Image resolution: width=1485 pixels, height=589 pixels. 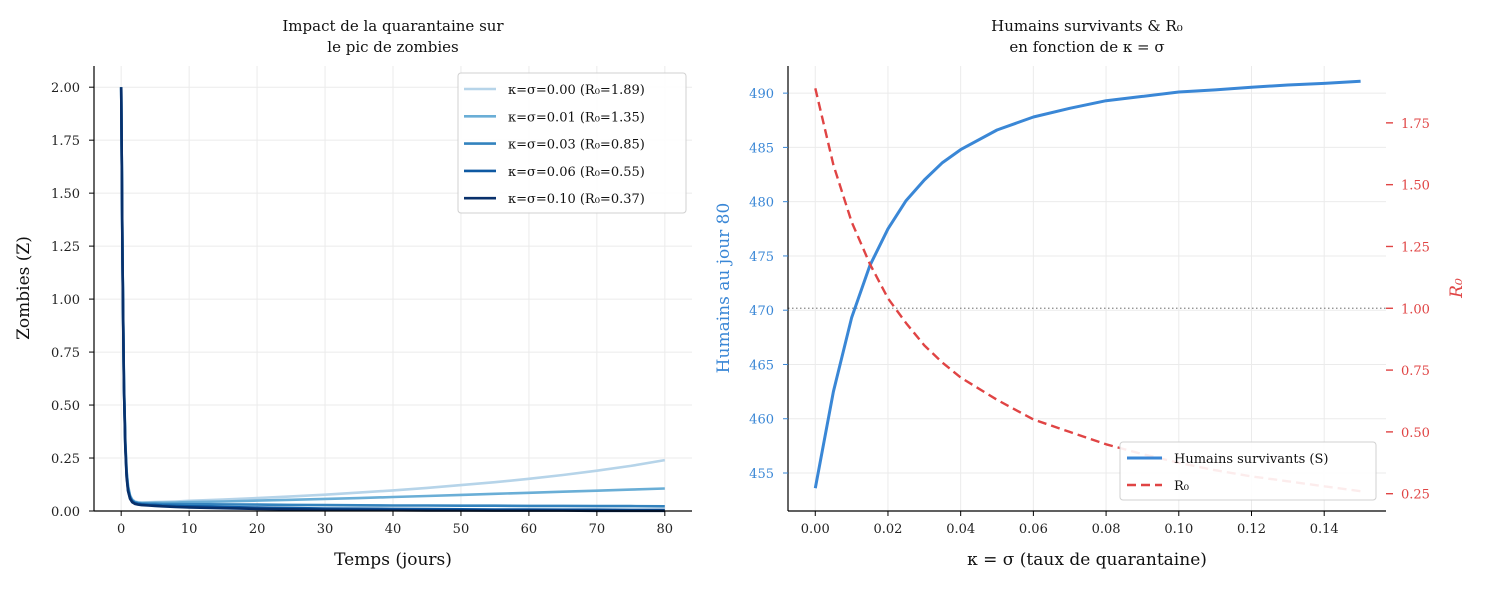 What do you see at coordinates (257, 529) in the screenshot?
I see `left-x-tick-label: 20` at bounding box center [257, 529].